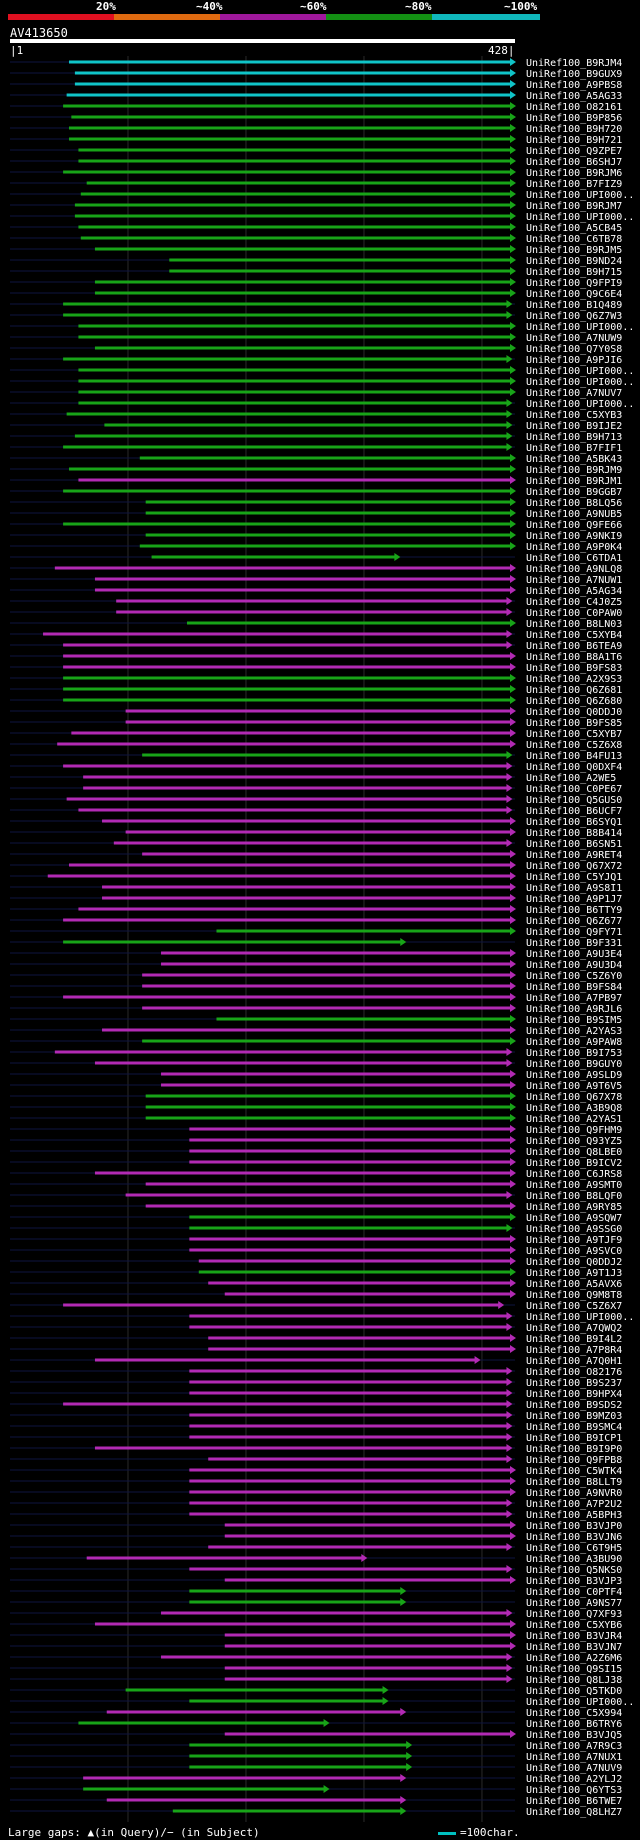  I want to click on hit-label: UniRef100_B9RJM4, so click(574, 63).